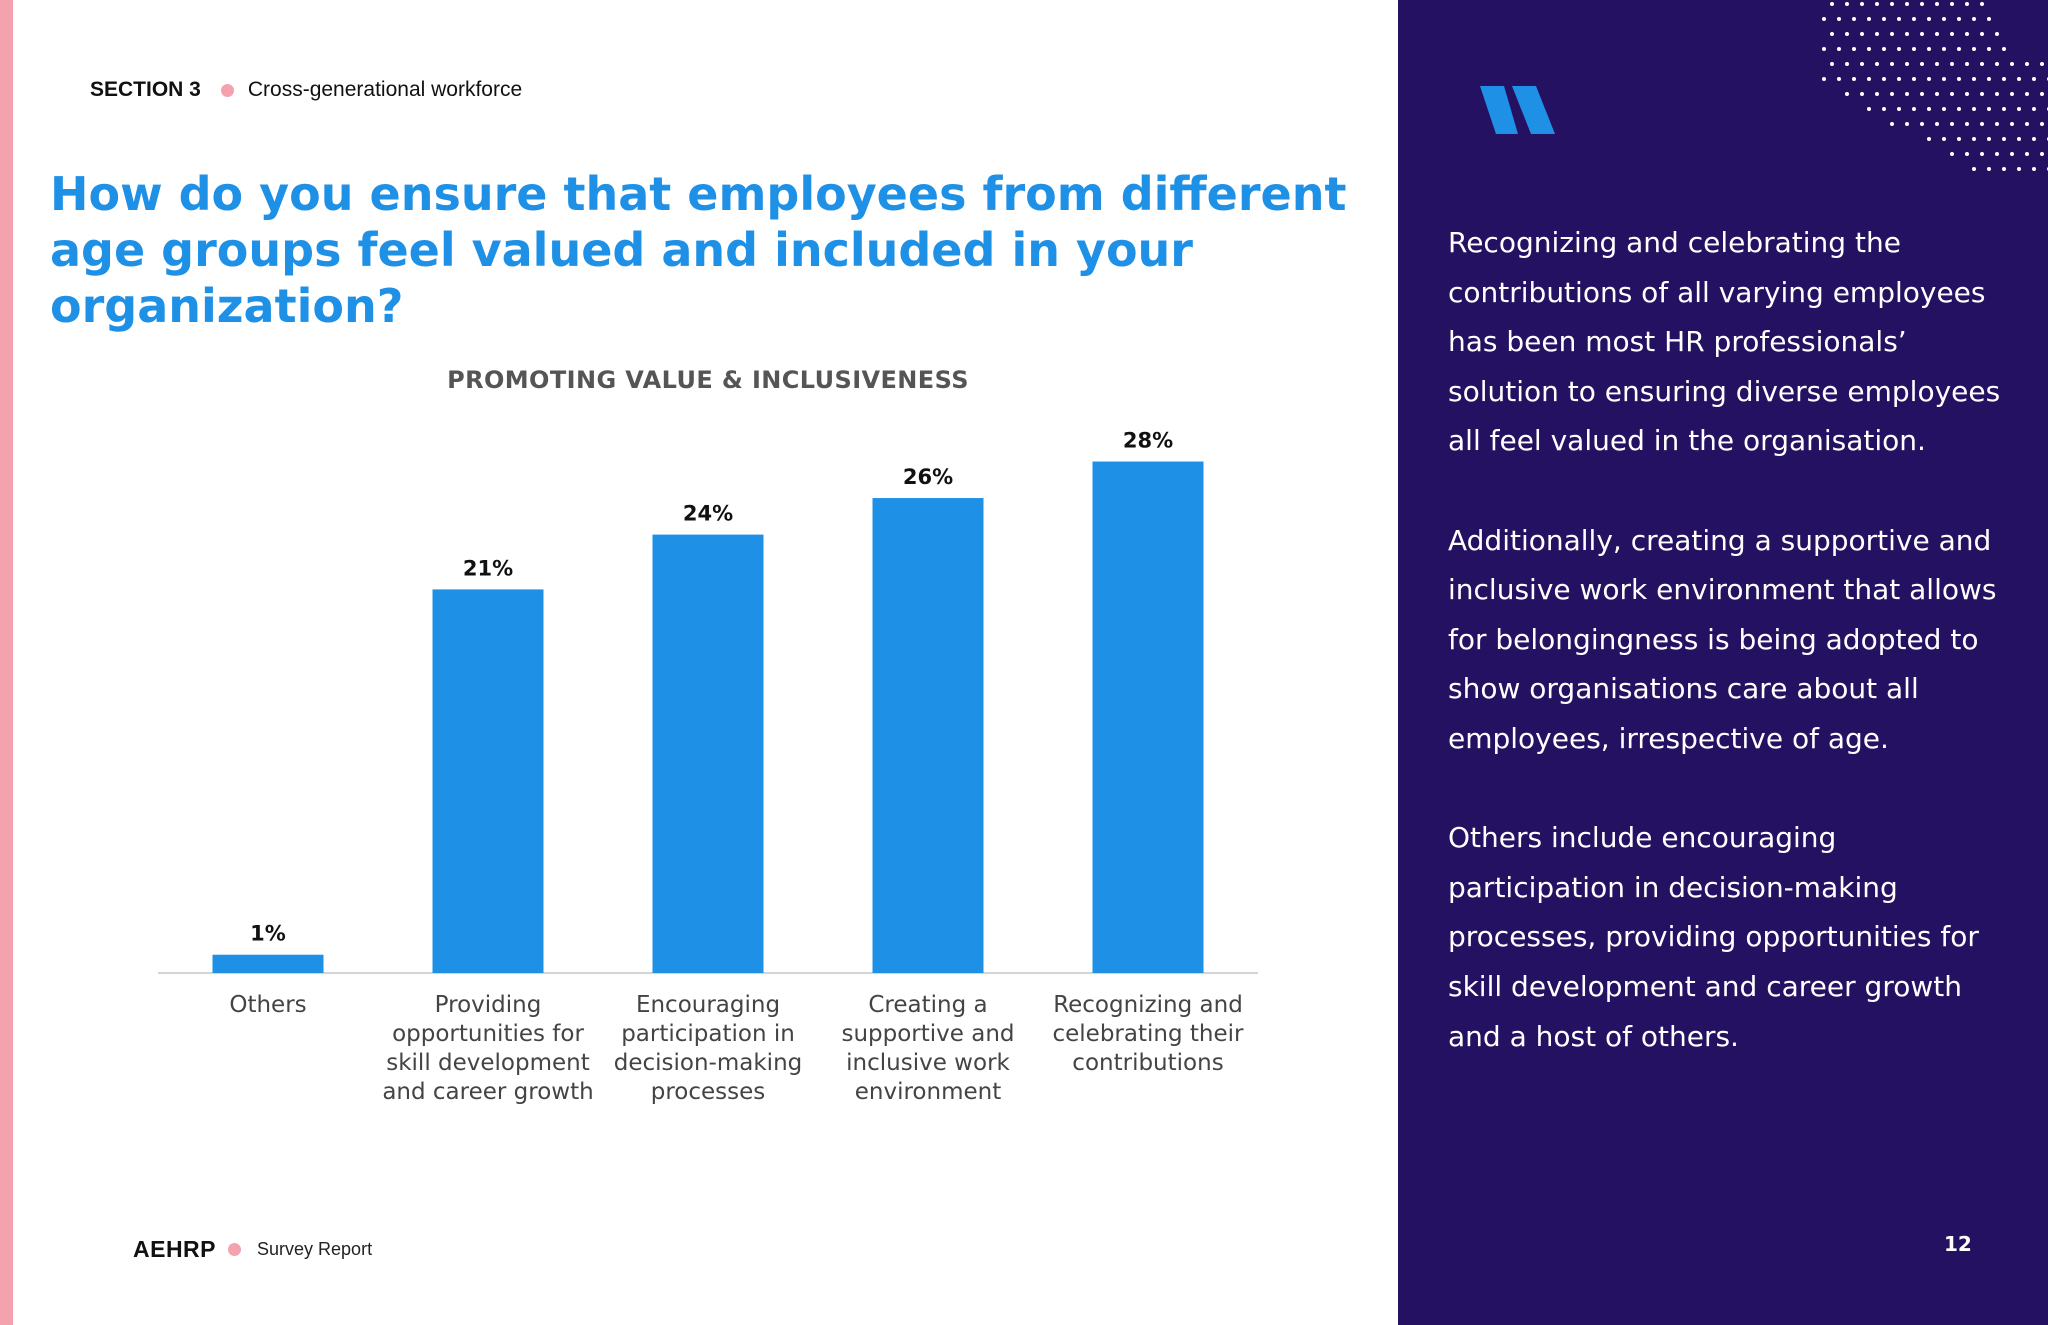  What do you see at coordinates (1935, 86) in the screenshot?
I see `dot-pattern-decoration` at bounding box center [1935, 86].